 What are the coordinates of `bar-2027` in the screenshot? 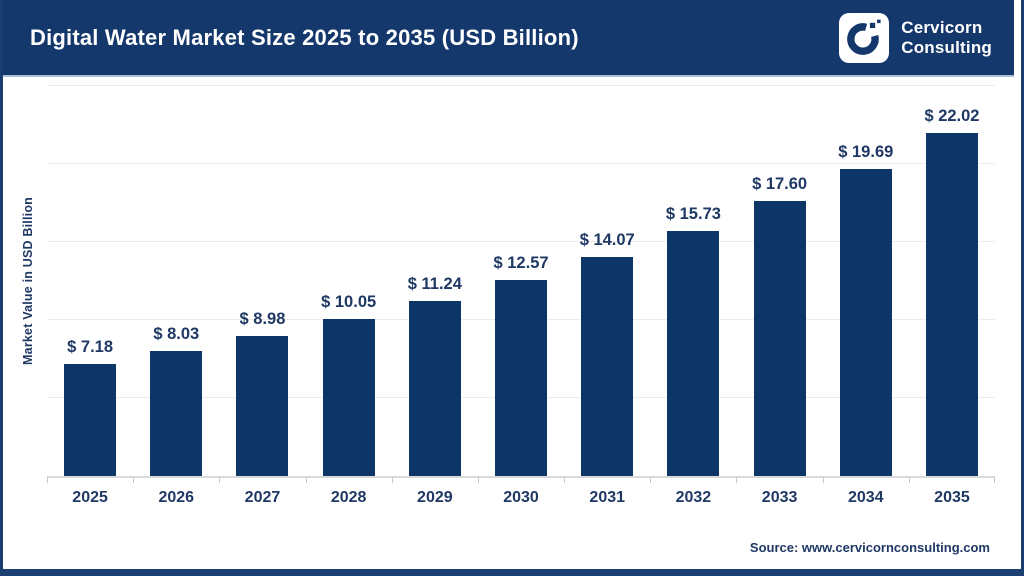 It's located at (262, 405).